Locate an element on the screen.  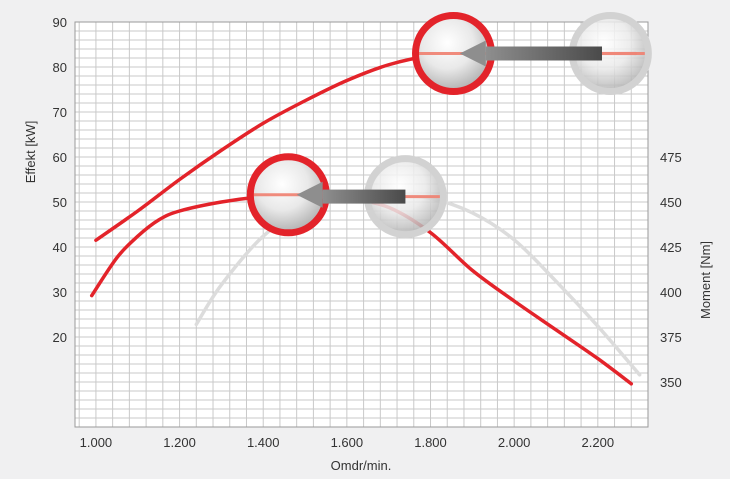
y-axis-left-label: Effekt [kW] is located at coordinates (30, 152).